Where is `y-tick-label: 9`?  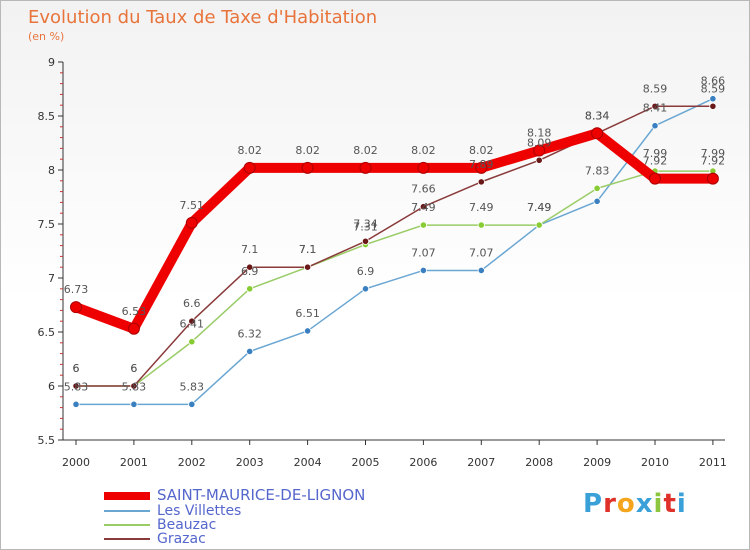
y-tick-label: 9 is located at coordinates (51, 62).